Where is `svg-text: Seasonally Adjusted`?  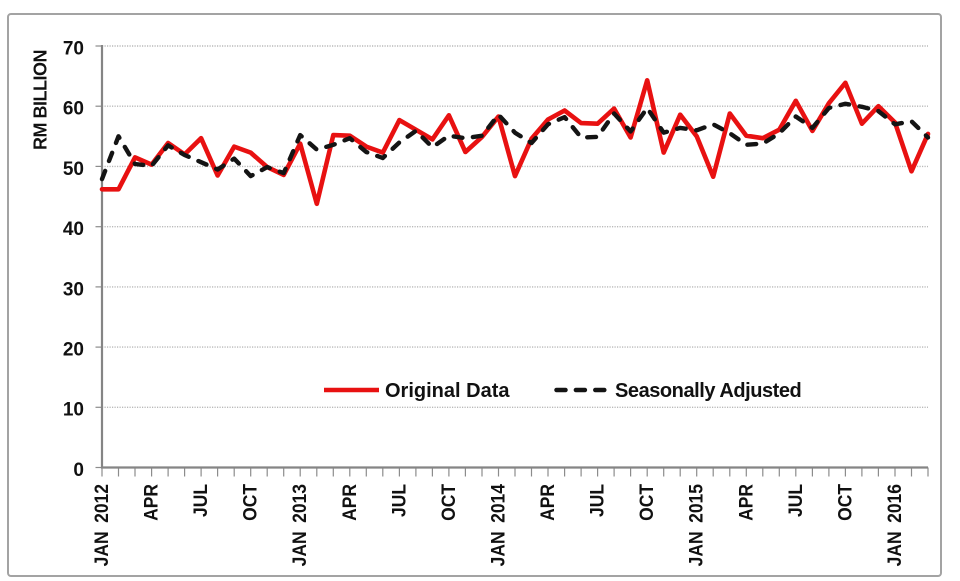
svg-text: Seasonally Adjusted is located at coordinates (708, 391).